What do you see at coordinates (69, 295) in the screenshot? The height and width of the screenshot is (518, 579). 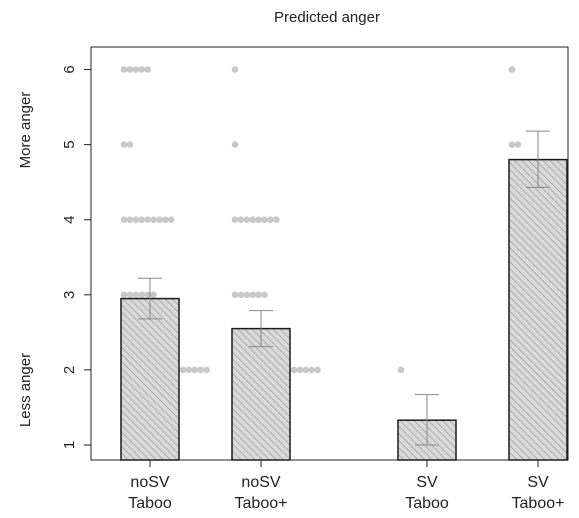 I see `y-tick-label: 3` at bounding box center [69, 295].